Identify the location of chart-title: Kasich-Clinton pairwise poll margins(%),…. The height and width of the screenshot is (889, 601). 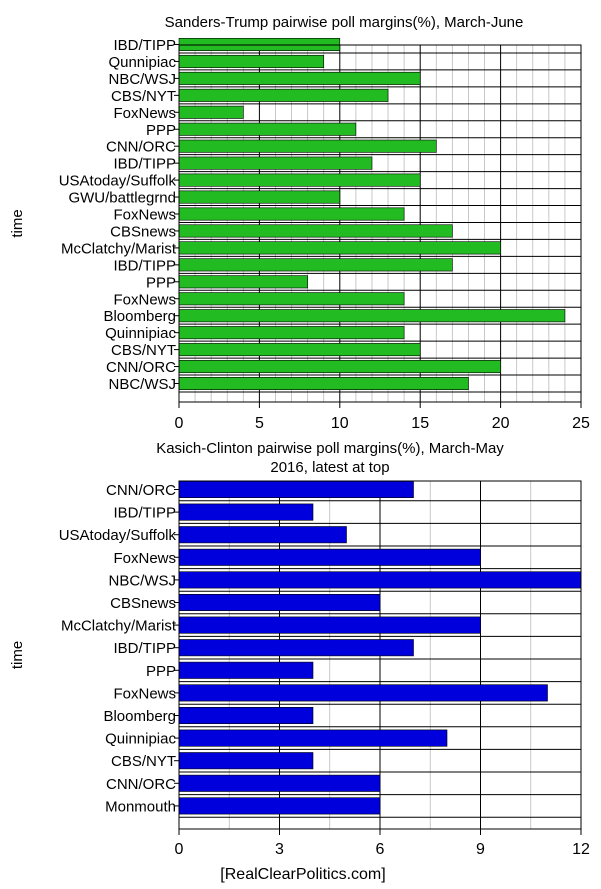
(330, 448).